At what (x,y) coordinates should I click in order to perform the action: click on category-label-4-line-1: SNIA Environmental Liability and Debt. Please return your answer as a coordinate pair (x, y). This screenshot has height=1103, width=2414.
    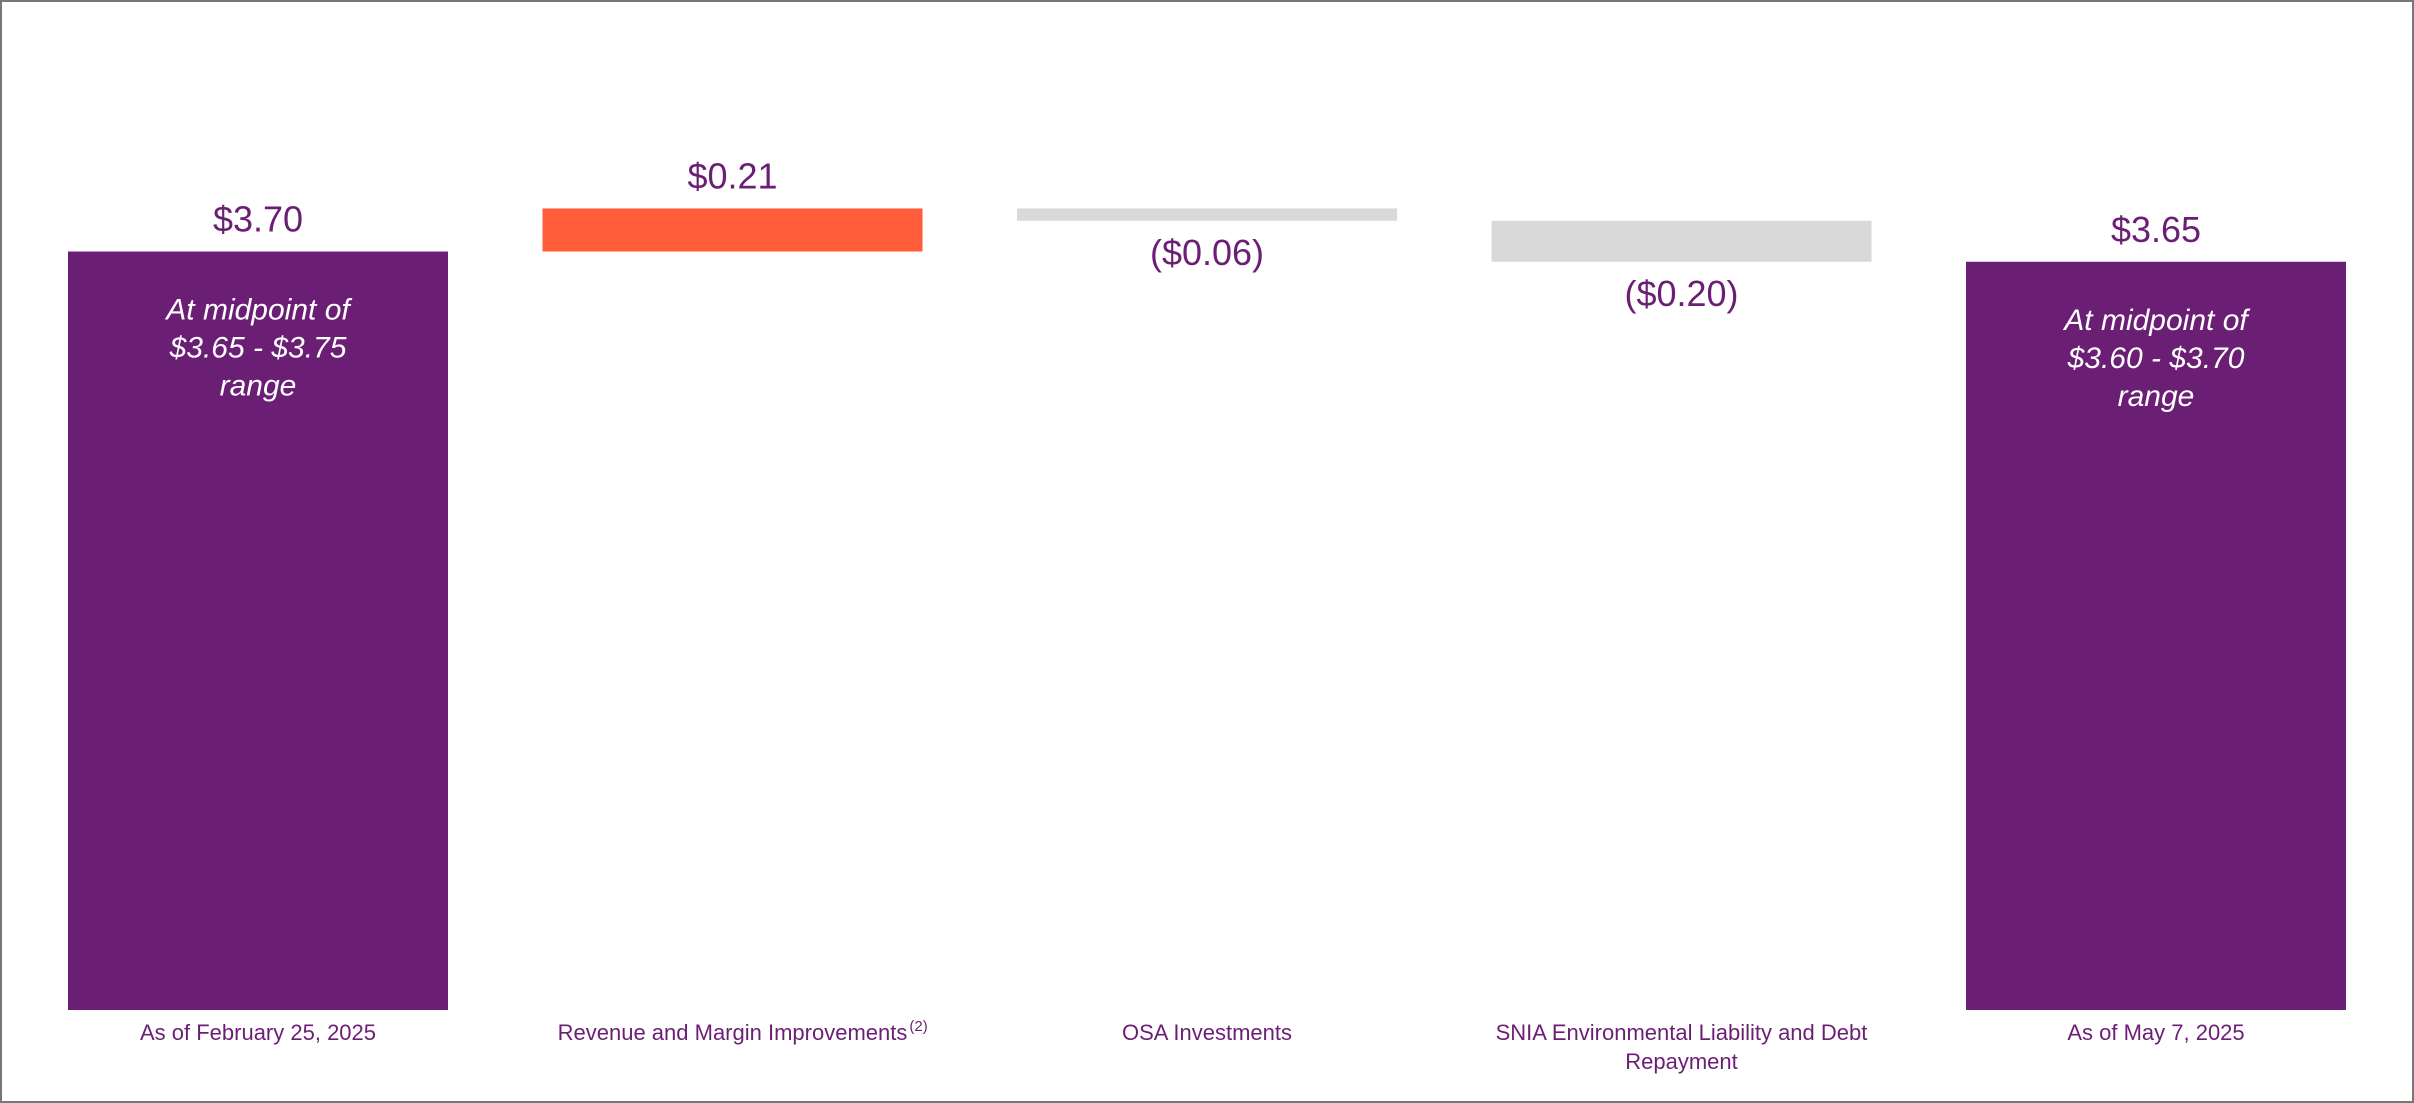
    Looking at the image, I should click on (1682, 1032).